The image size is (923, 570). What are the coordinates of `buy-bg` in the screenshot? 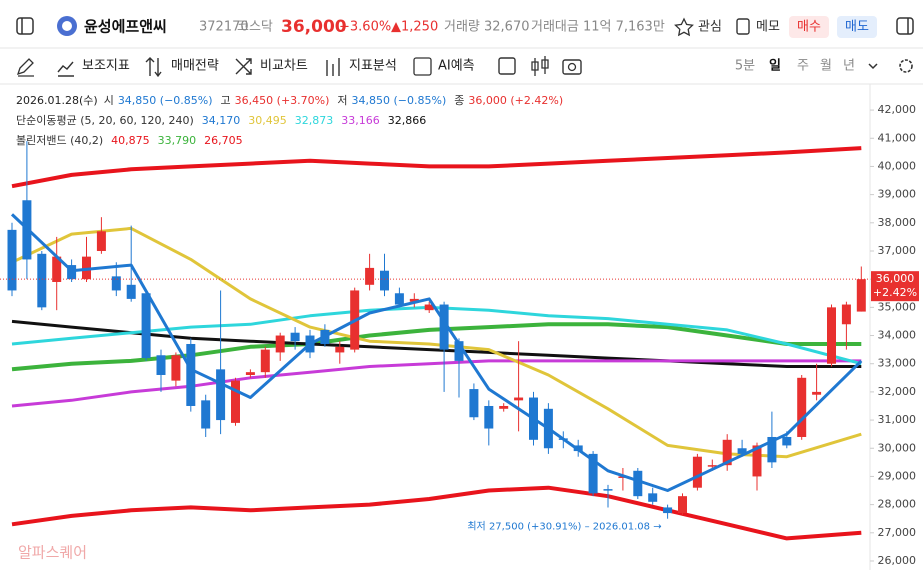 It's located at (809, 27).